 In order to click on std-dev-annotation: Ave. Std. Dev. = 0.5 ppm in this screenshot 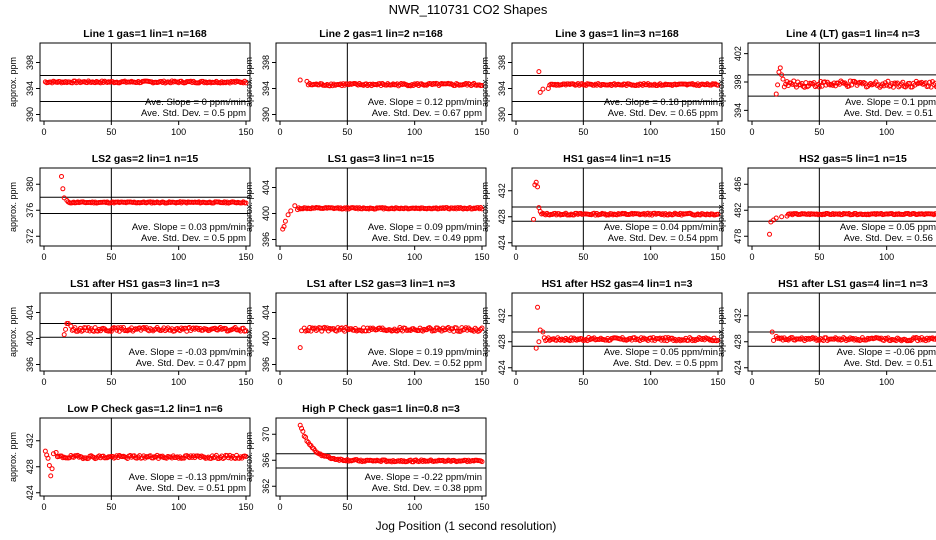, I will do `click(665, 363)`.